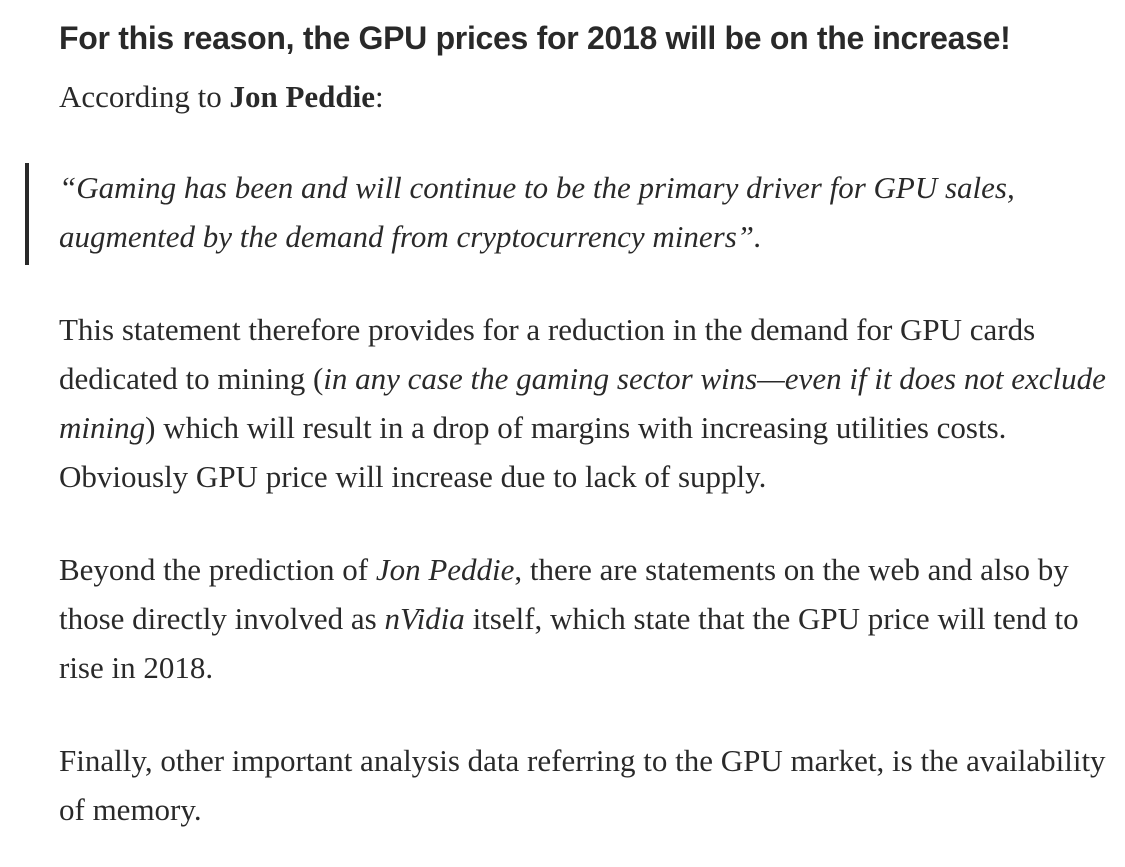 This screenshot has width=1125, height=867. What do you see at coordinates (445, 569) in the screenshot?
I see `paragraph-2-italic1: Jon Peddie` at bounding box center [445, 569].